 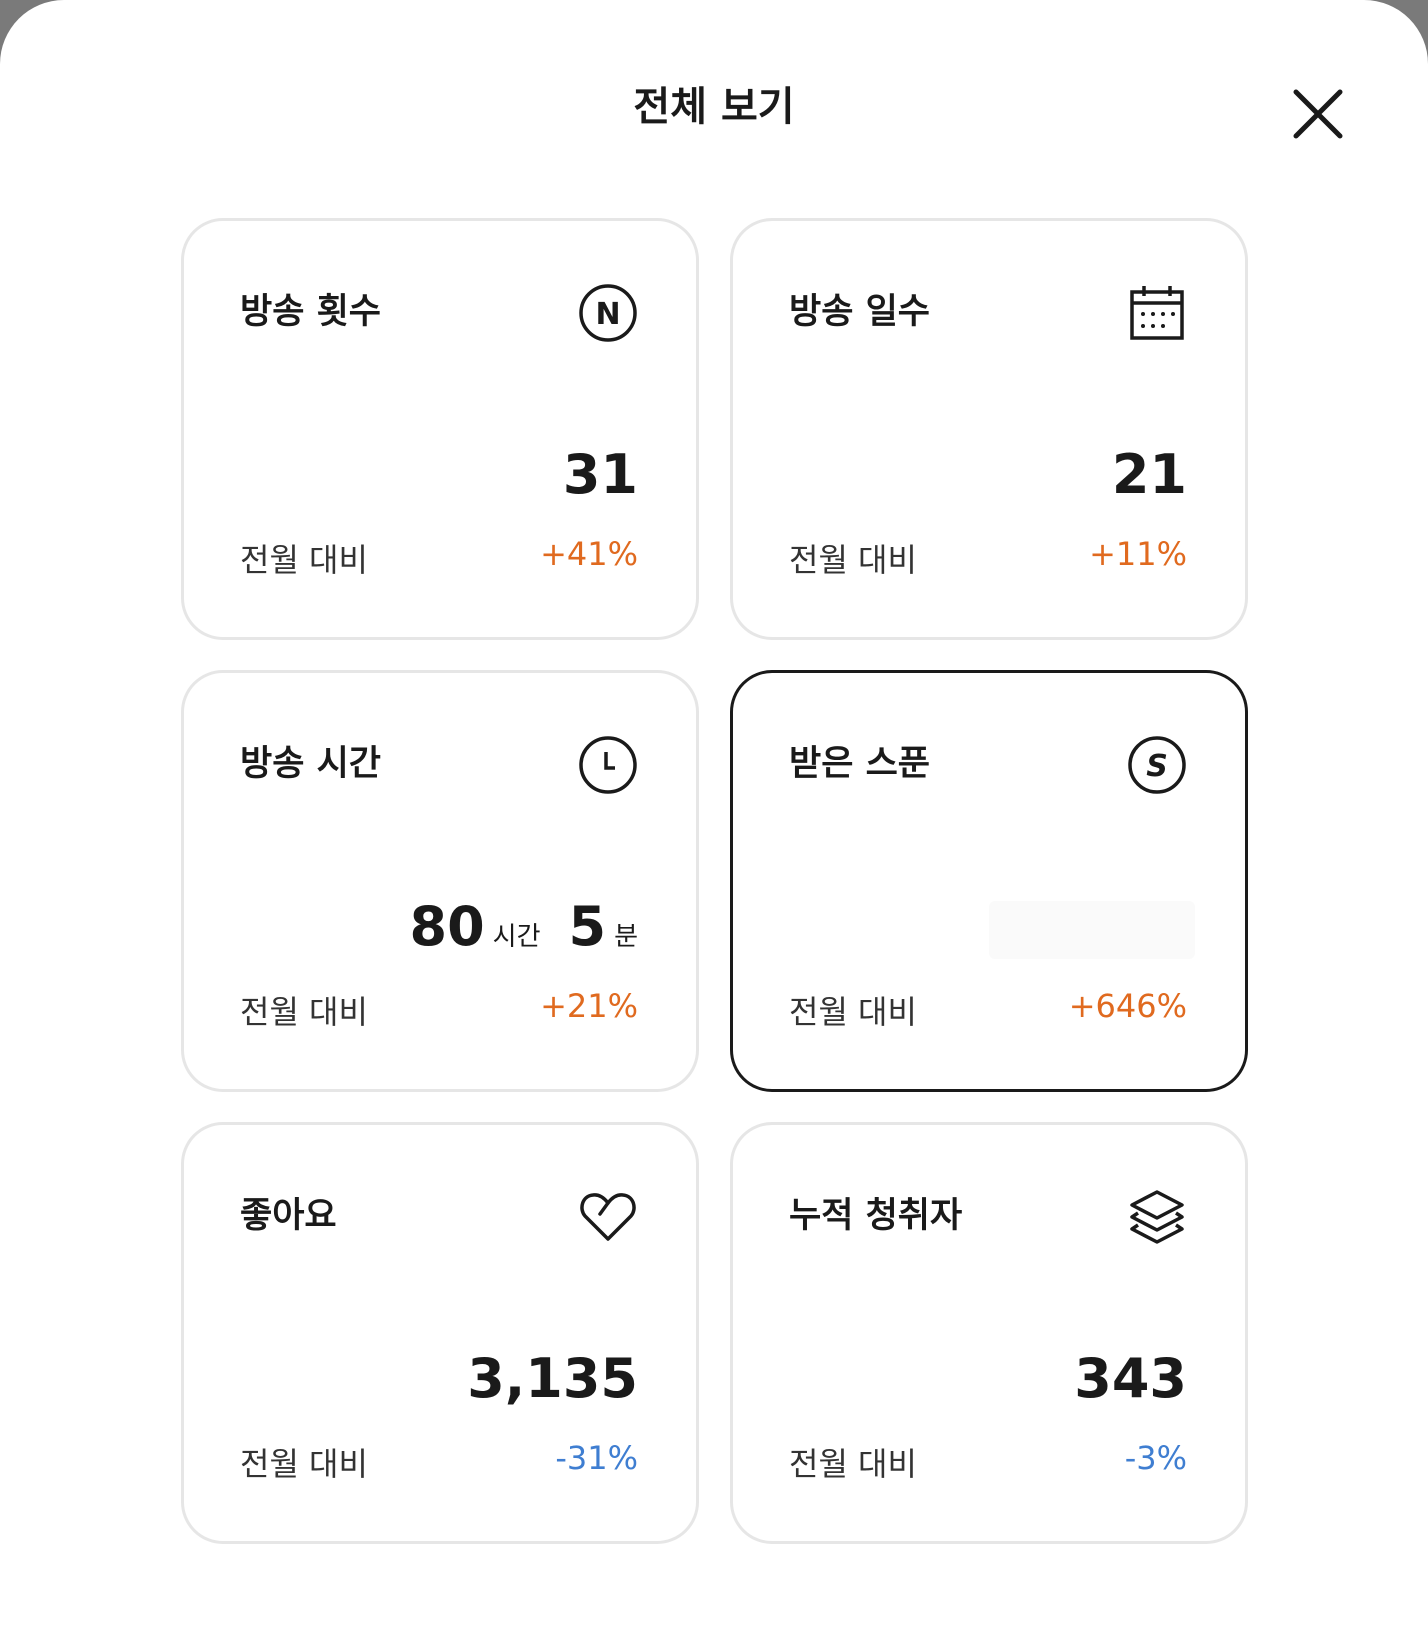 What do you see at coordinates (587, 926) in the screenshot?
I see `minutes-value: 5` at bounding box center [587, 926].